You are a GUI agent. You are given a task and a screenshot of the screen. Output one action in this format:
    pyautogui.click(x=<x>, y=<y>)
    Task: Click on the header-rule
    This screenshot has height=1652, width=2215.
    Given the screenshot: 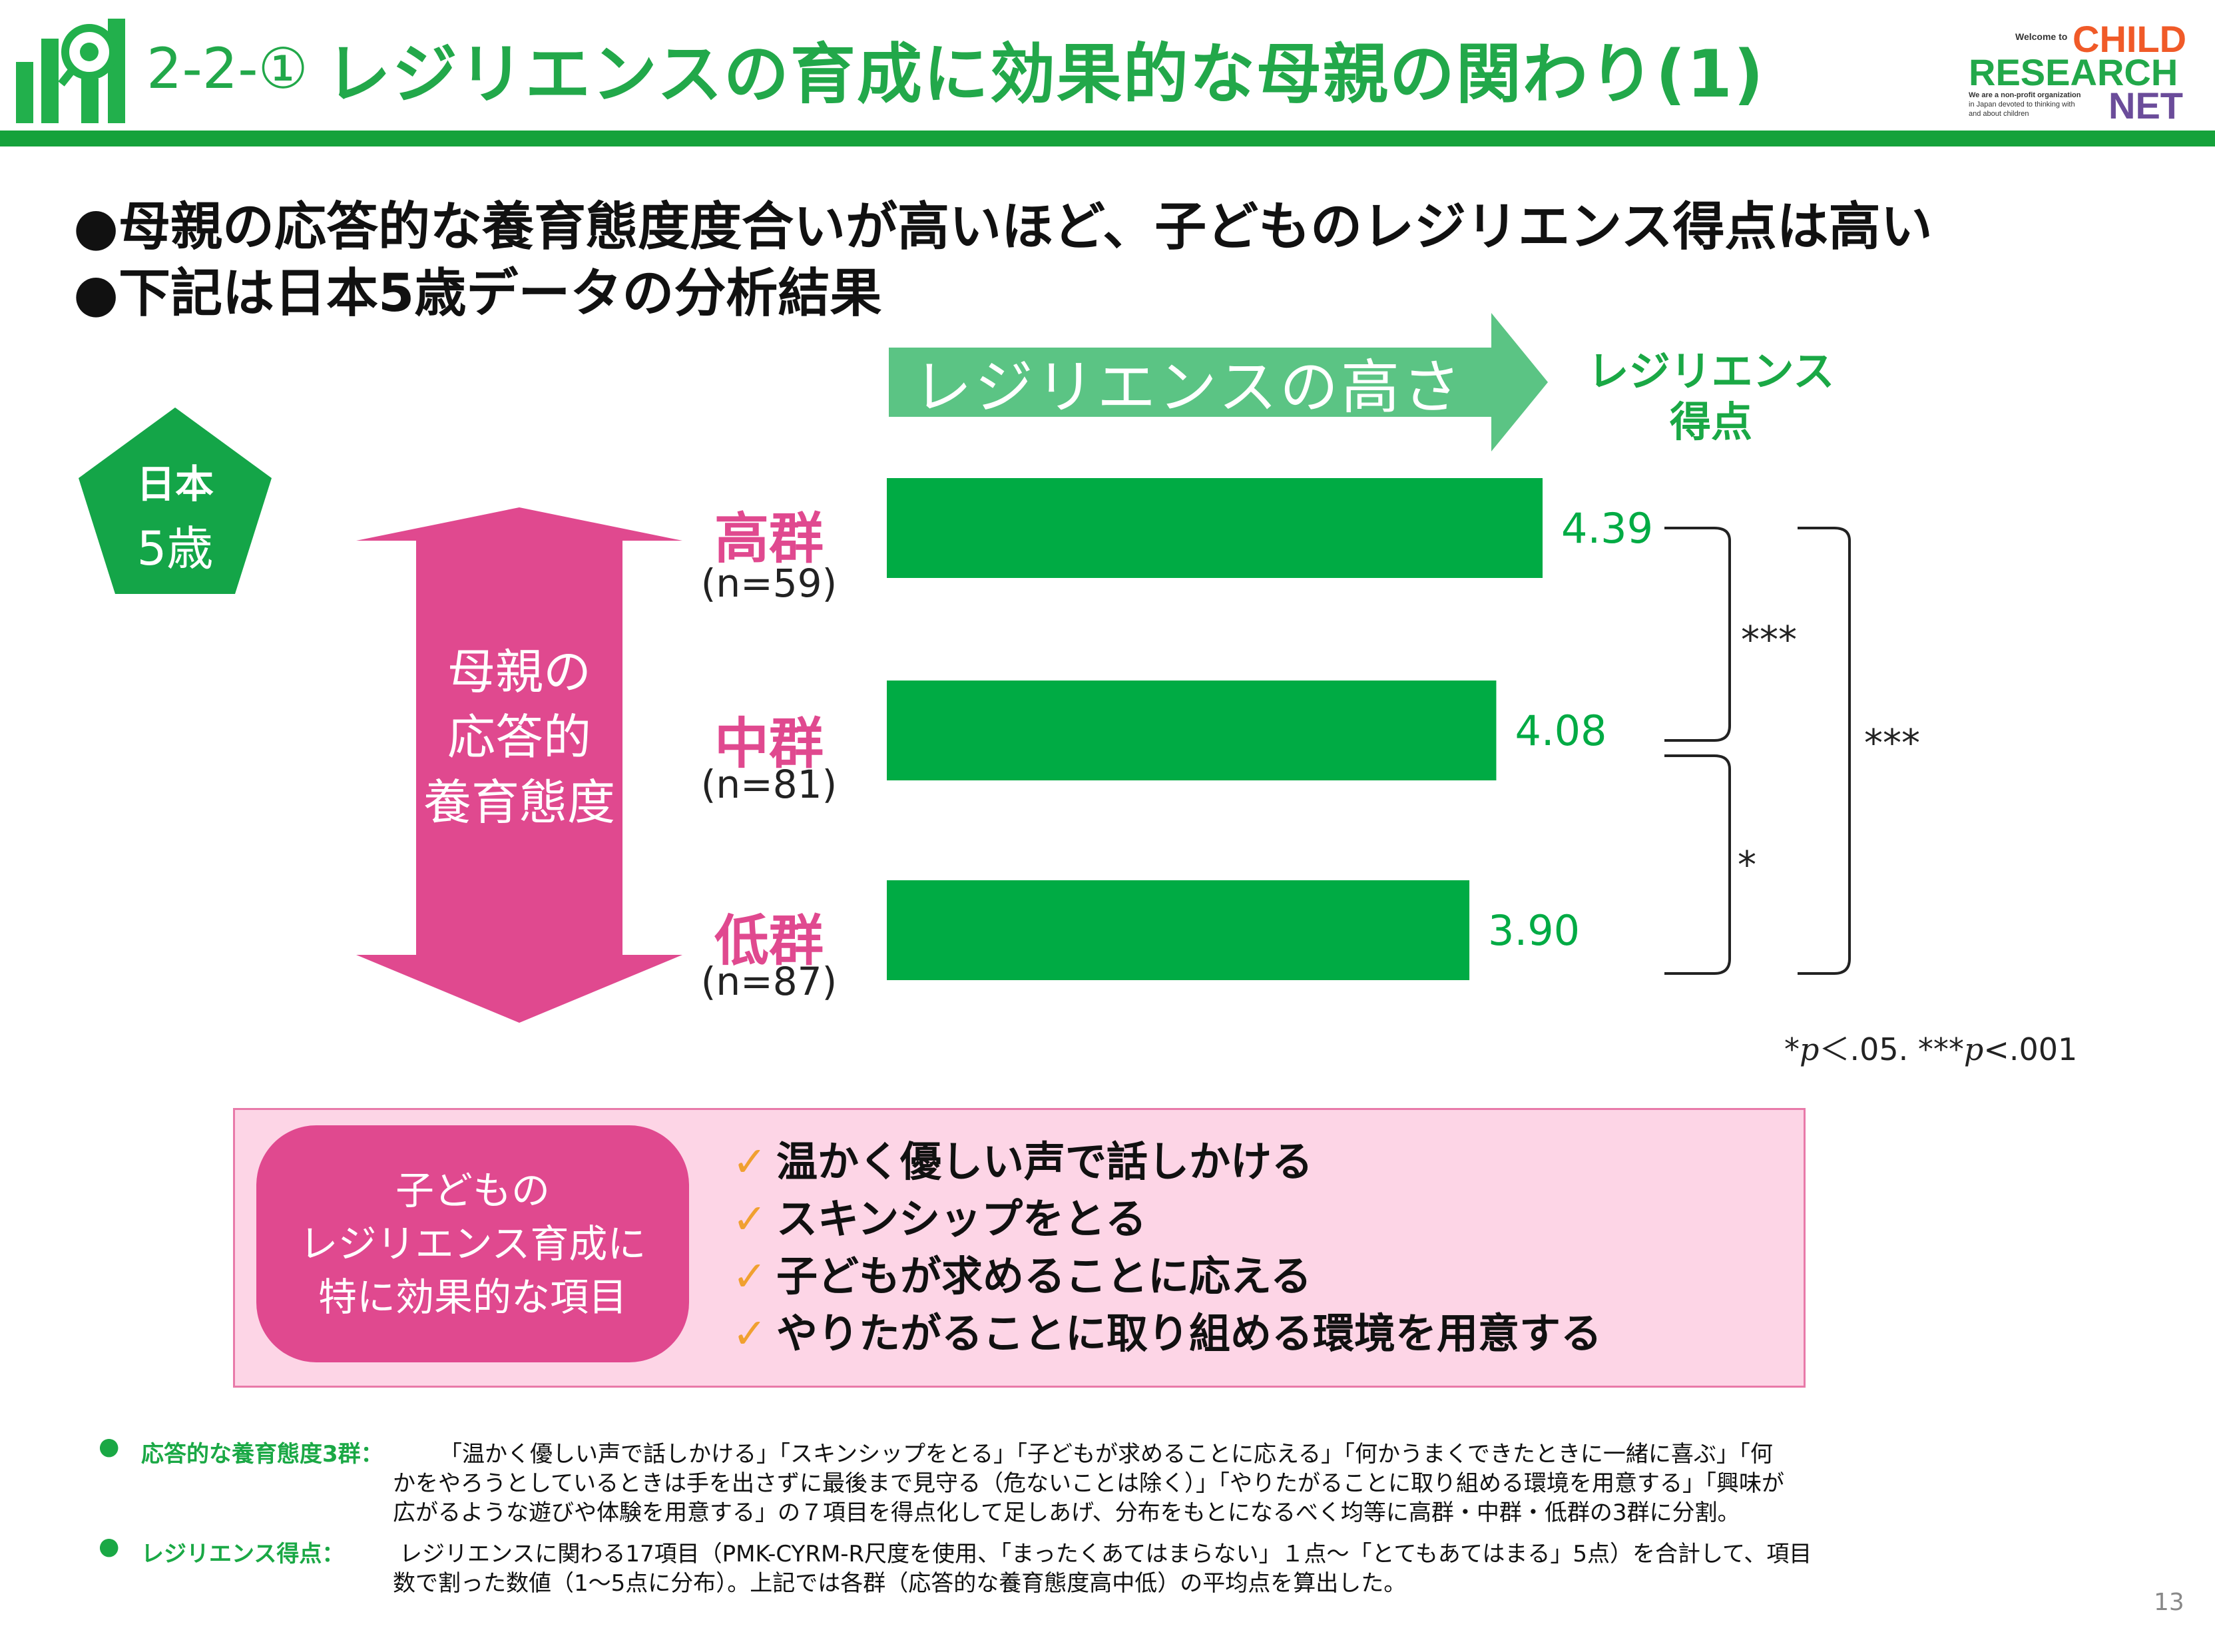 What is the action you would take?
    pyautogui.click(x=1107, y=138)
    